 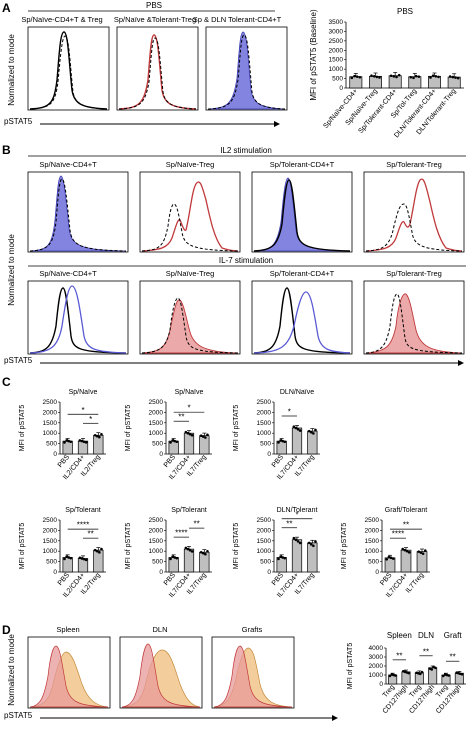 What do you see at coordinates (83, 525) in the screenshot?
I see `significance-label: ****` at bounding box center [83, 525].